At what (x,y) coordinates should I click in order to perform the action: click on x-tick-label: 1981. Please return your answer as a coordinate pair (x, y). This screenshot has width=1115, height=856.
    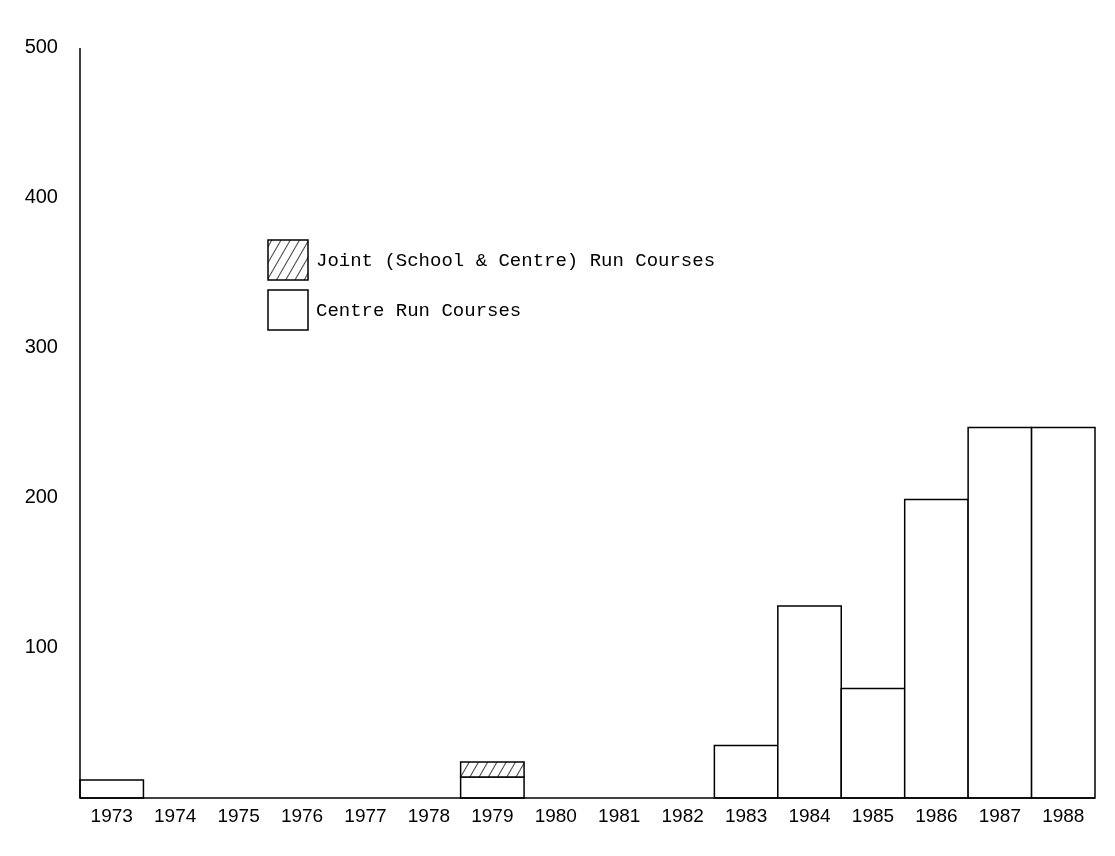
    Looking at the image, I should click on (619, 815).